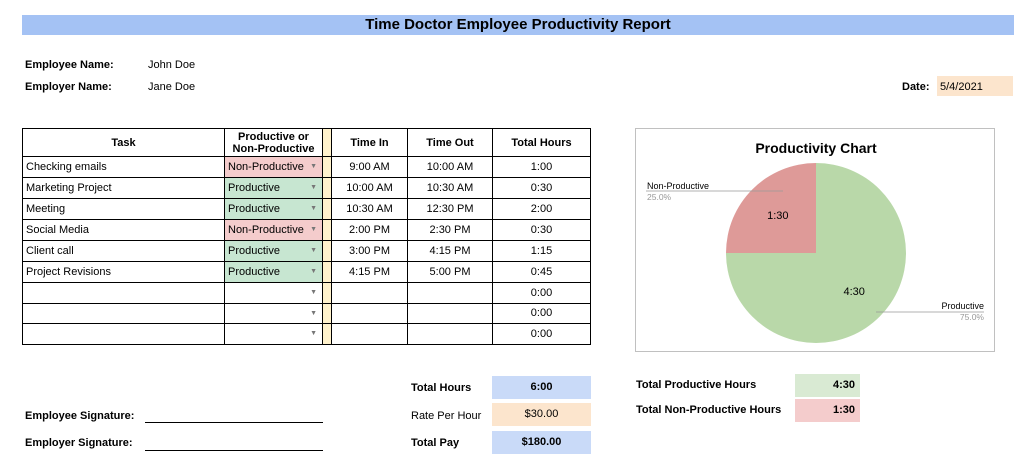 The width and height of the screenshot is (1024, 467). What do you see at coordinates (172, 87) in the screenshot?
I see `employer-name-value: Jane Doe` at bounding box center [172, 87].